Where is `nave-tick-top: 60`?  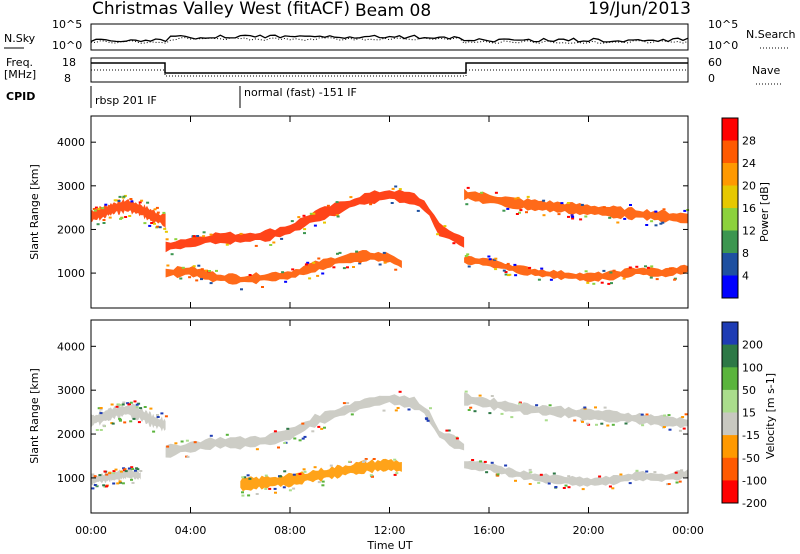 nave-tick-top: 60 is located at coordinates (715, 62).